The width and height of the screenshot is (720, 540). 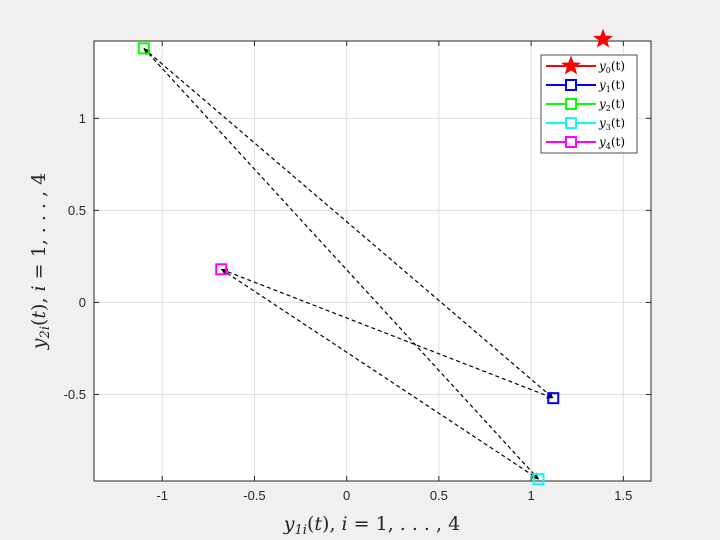 I want to click on legend: y0(t) y1(t) y2(t) y3(t) y4(t), so click(x=589, y=104).